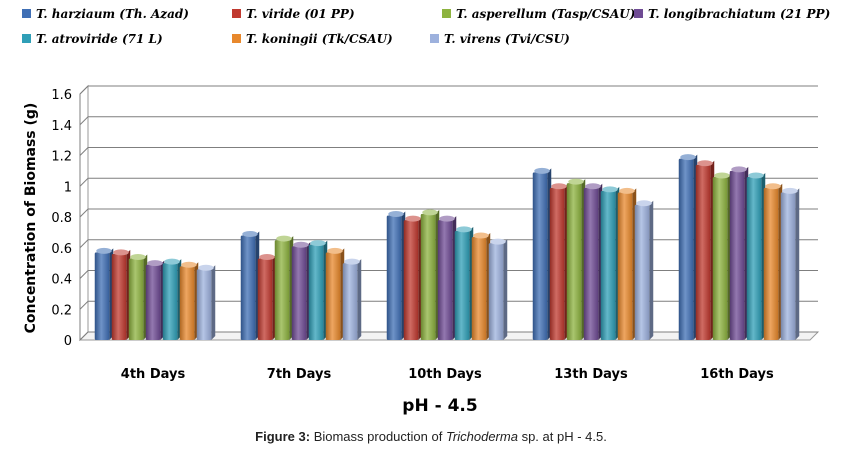 The height and width of the screenshot is (458, 862). Describe the element at coordinates (378, 436) in the screenshot. I see `caption-text-before: Biomass production of` at that location.